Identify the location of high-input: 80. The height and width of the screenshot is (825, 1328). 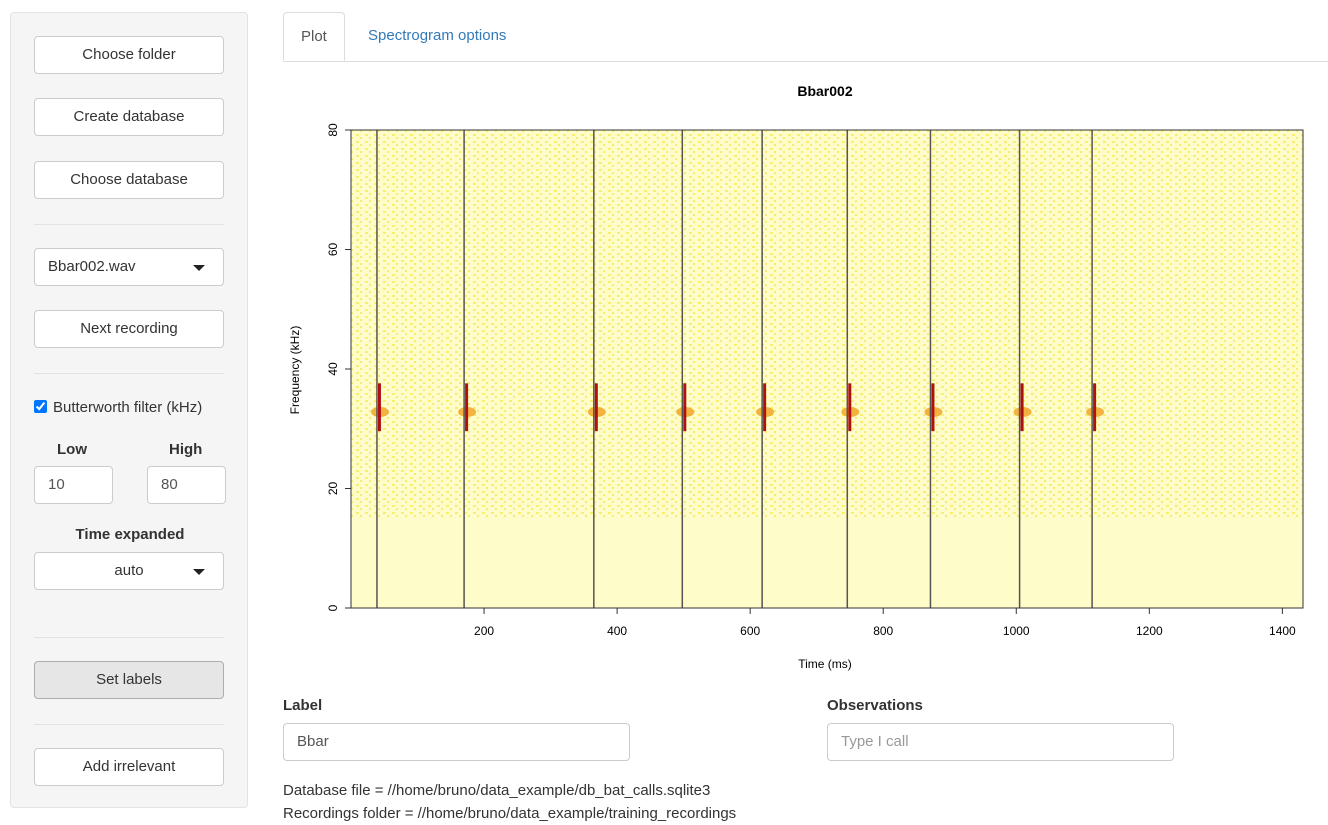
(186, 485).